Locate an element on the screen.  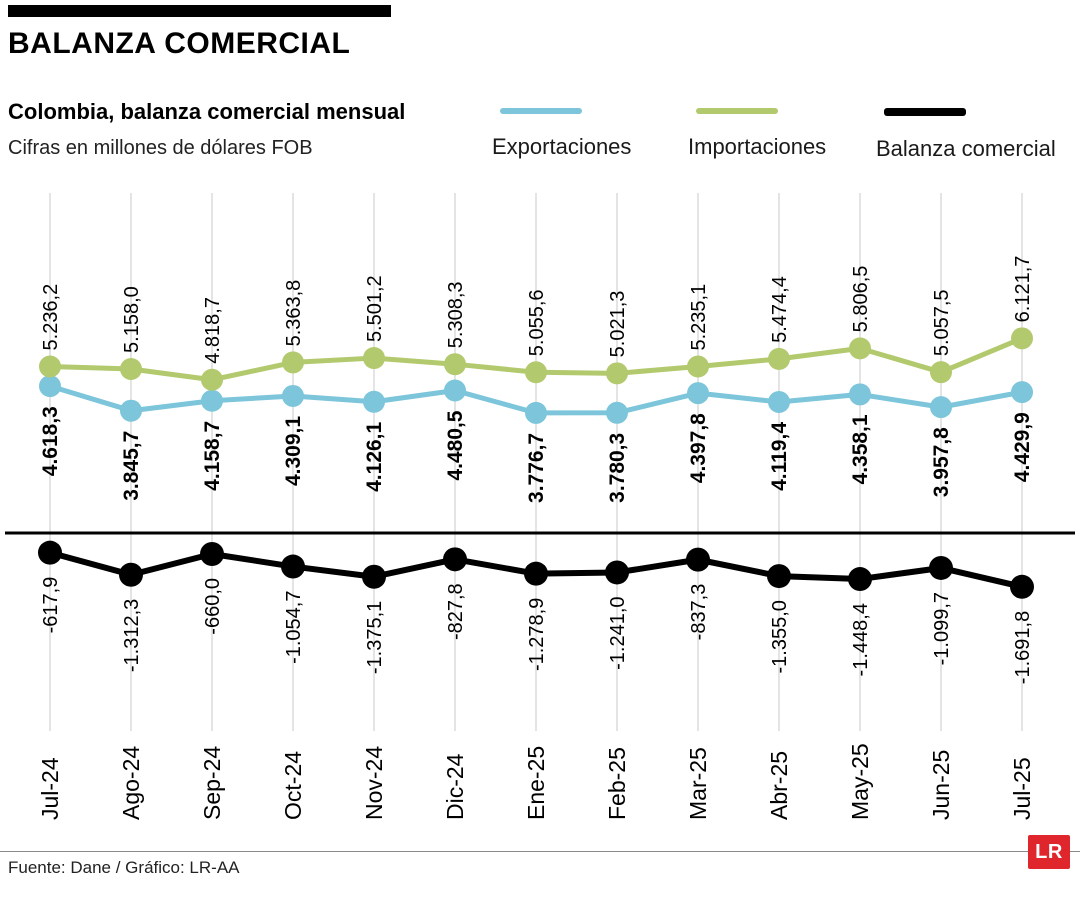
balanza-comercial-value-label: -1.691,8 is located at coordinates (1023, 647).